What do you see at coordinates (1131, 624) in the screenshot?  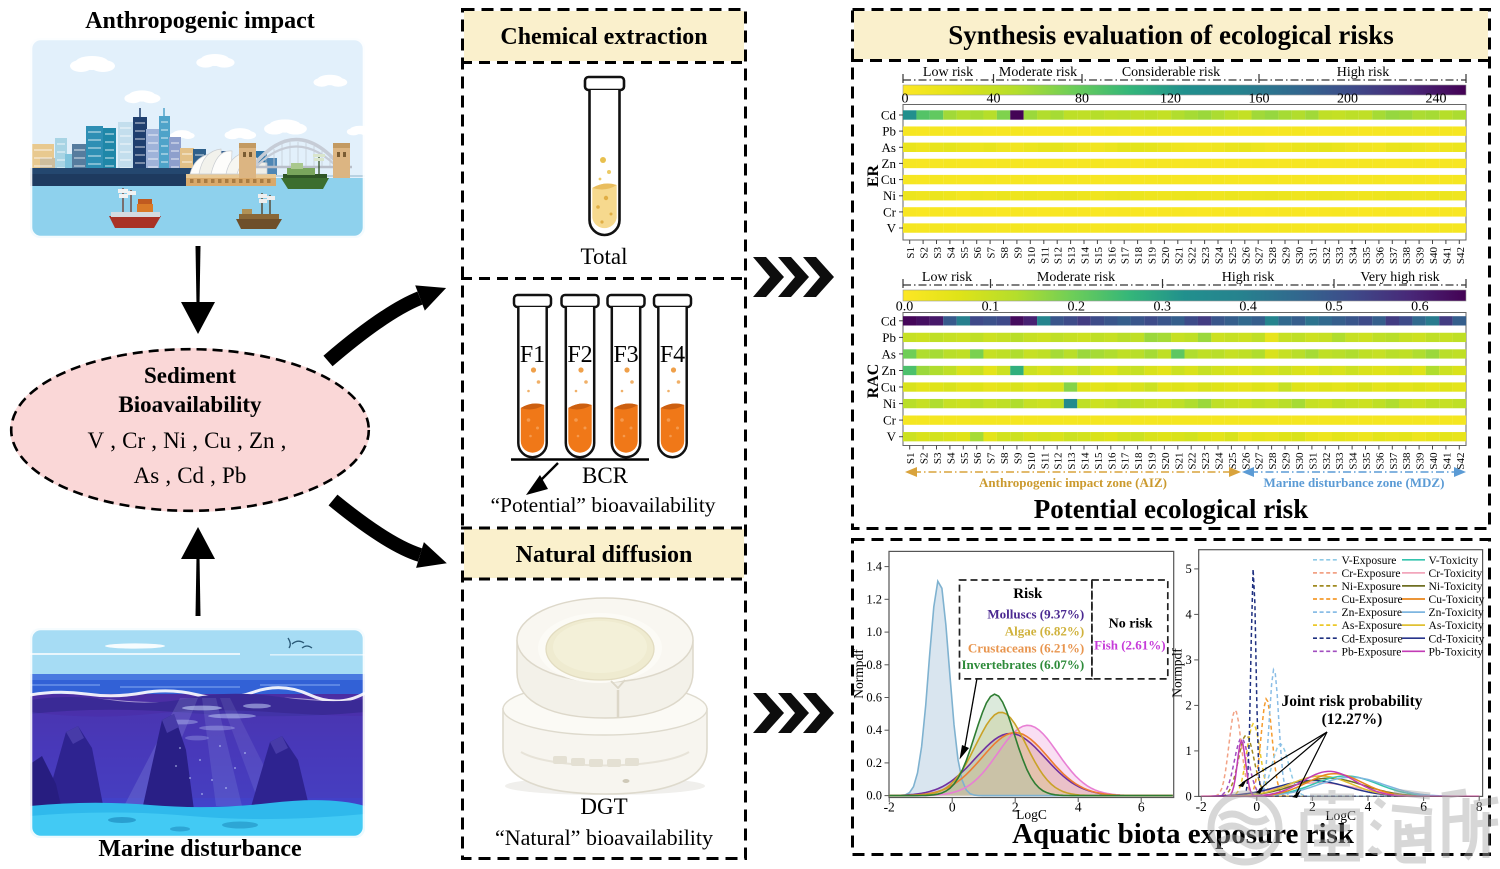 I see `svg-text: No risk` at bounding box center [1131, 624].